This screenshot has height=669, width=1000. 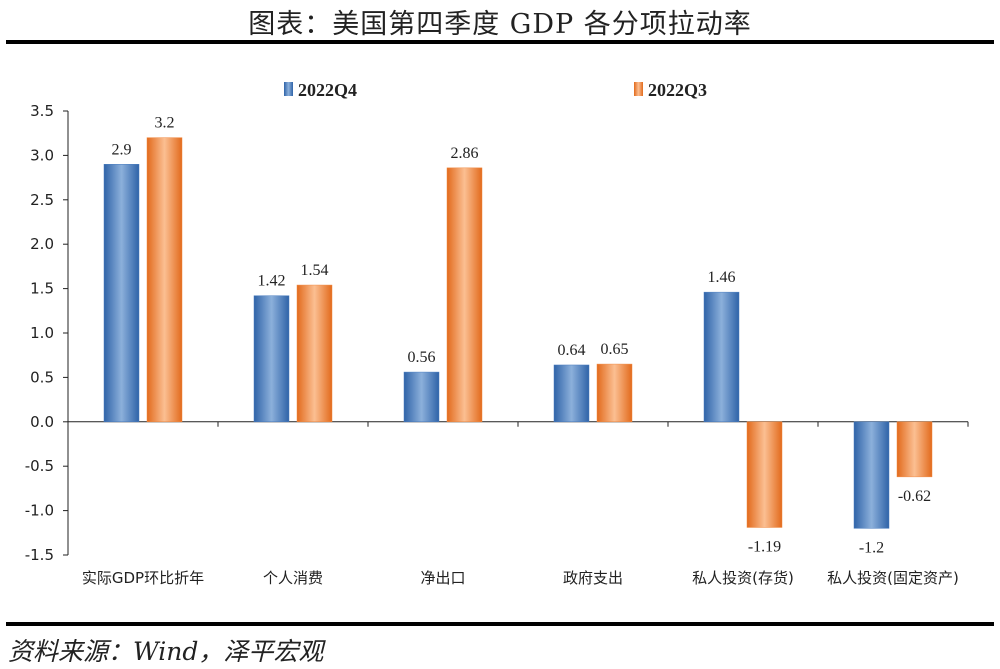 What do you see at coordinates (315, 270) in the screenshot?
I see `data-label: 1.54` at bounding box center [315, 270].